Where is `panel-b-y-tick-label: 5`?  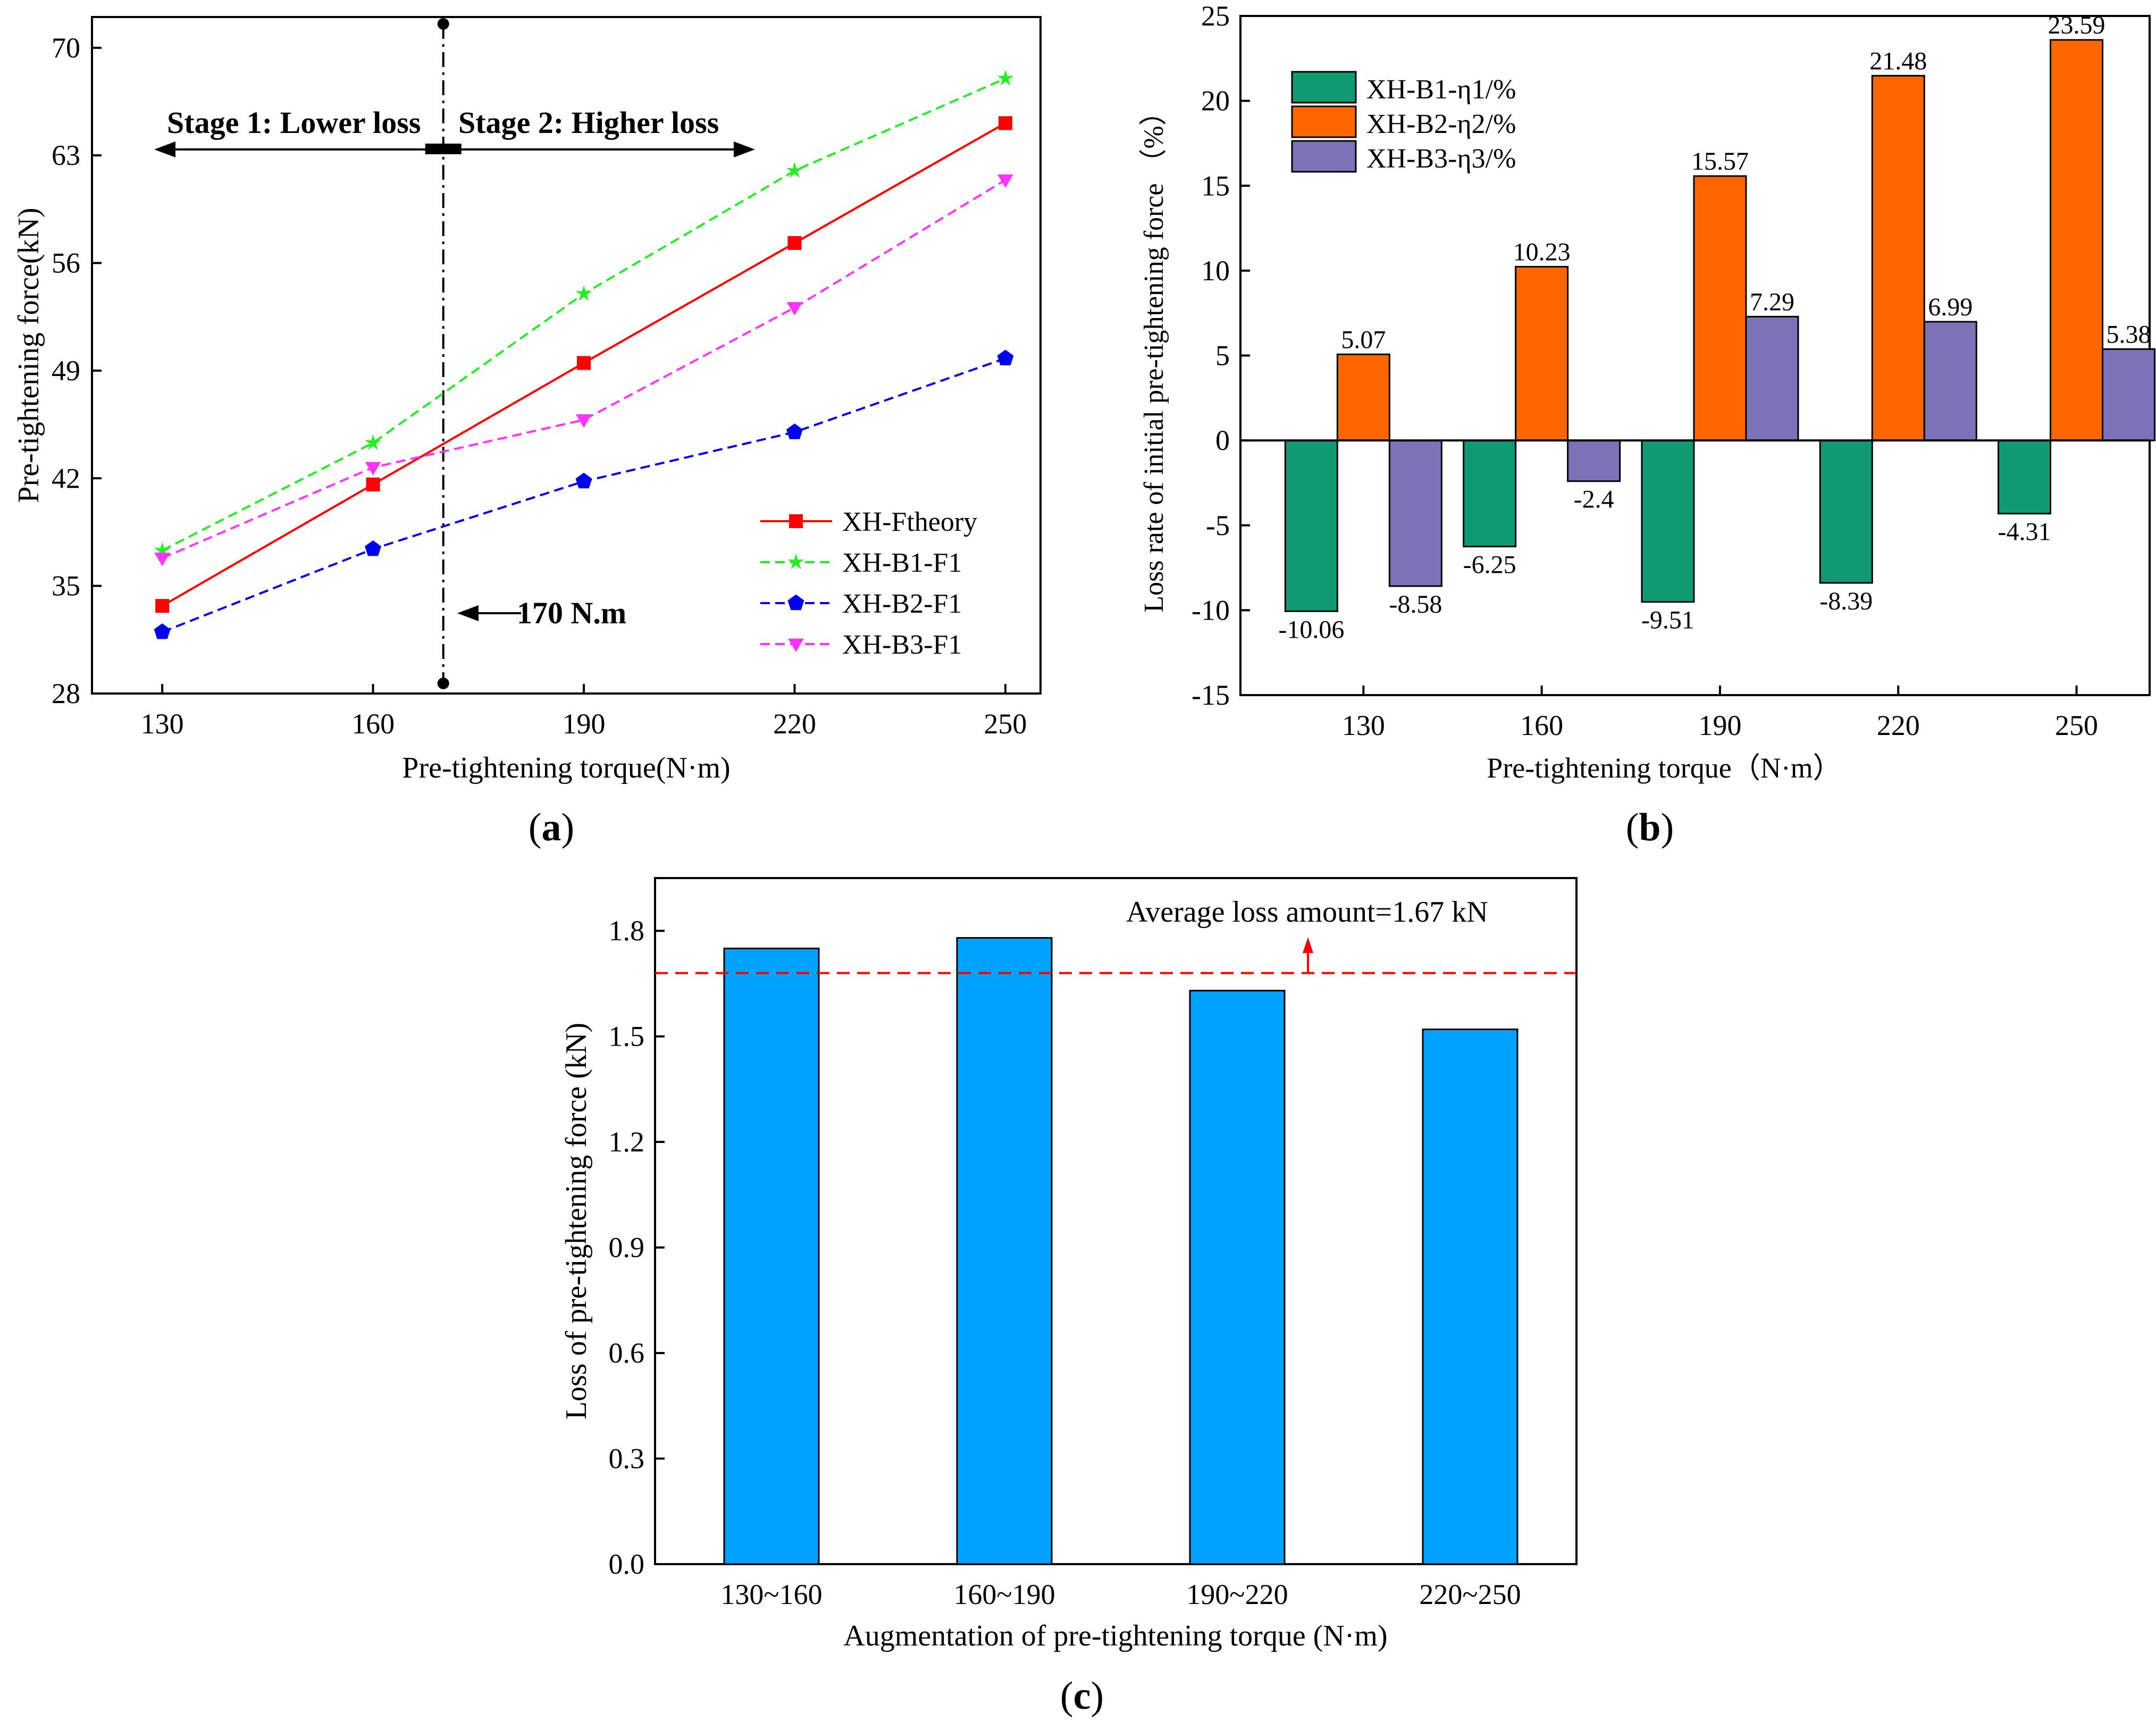 panel-b-y-tick-label: 5 is located at coordinates (1222, 356).